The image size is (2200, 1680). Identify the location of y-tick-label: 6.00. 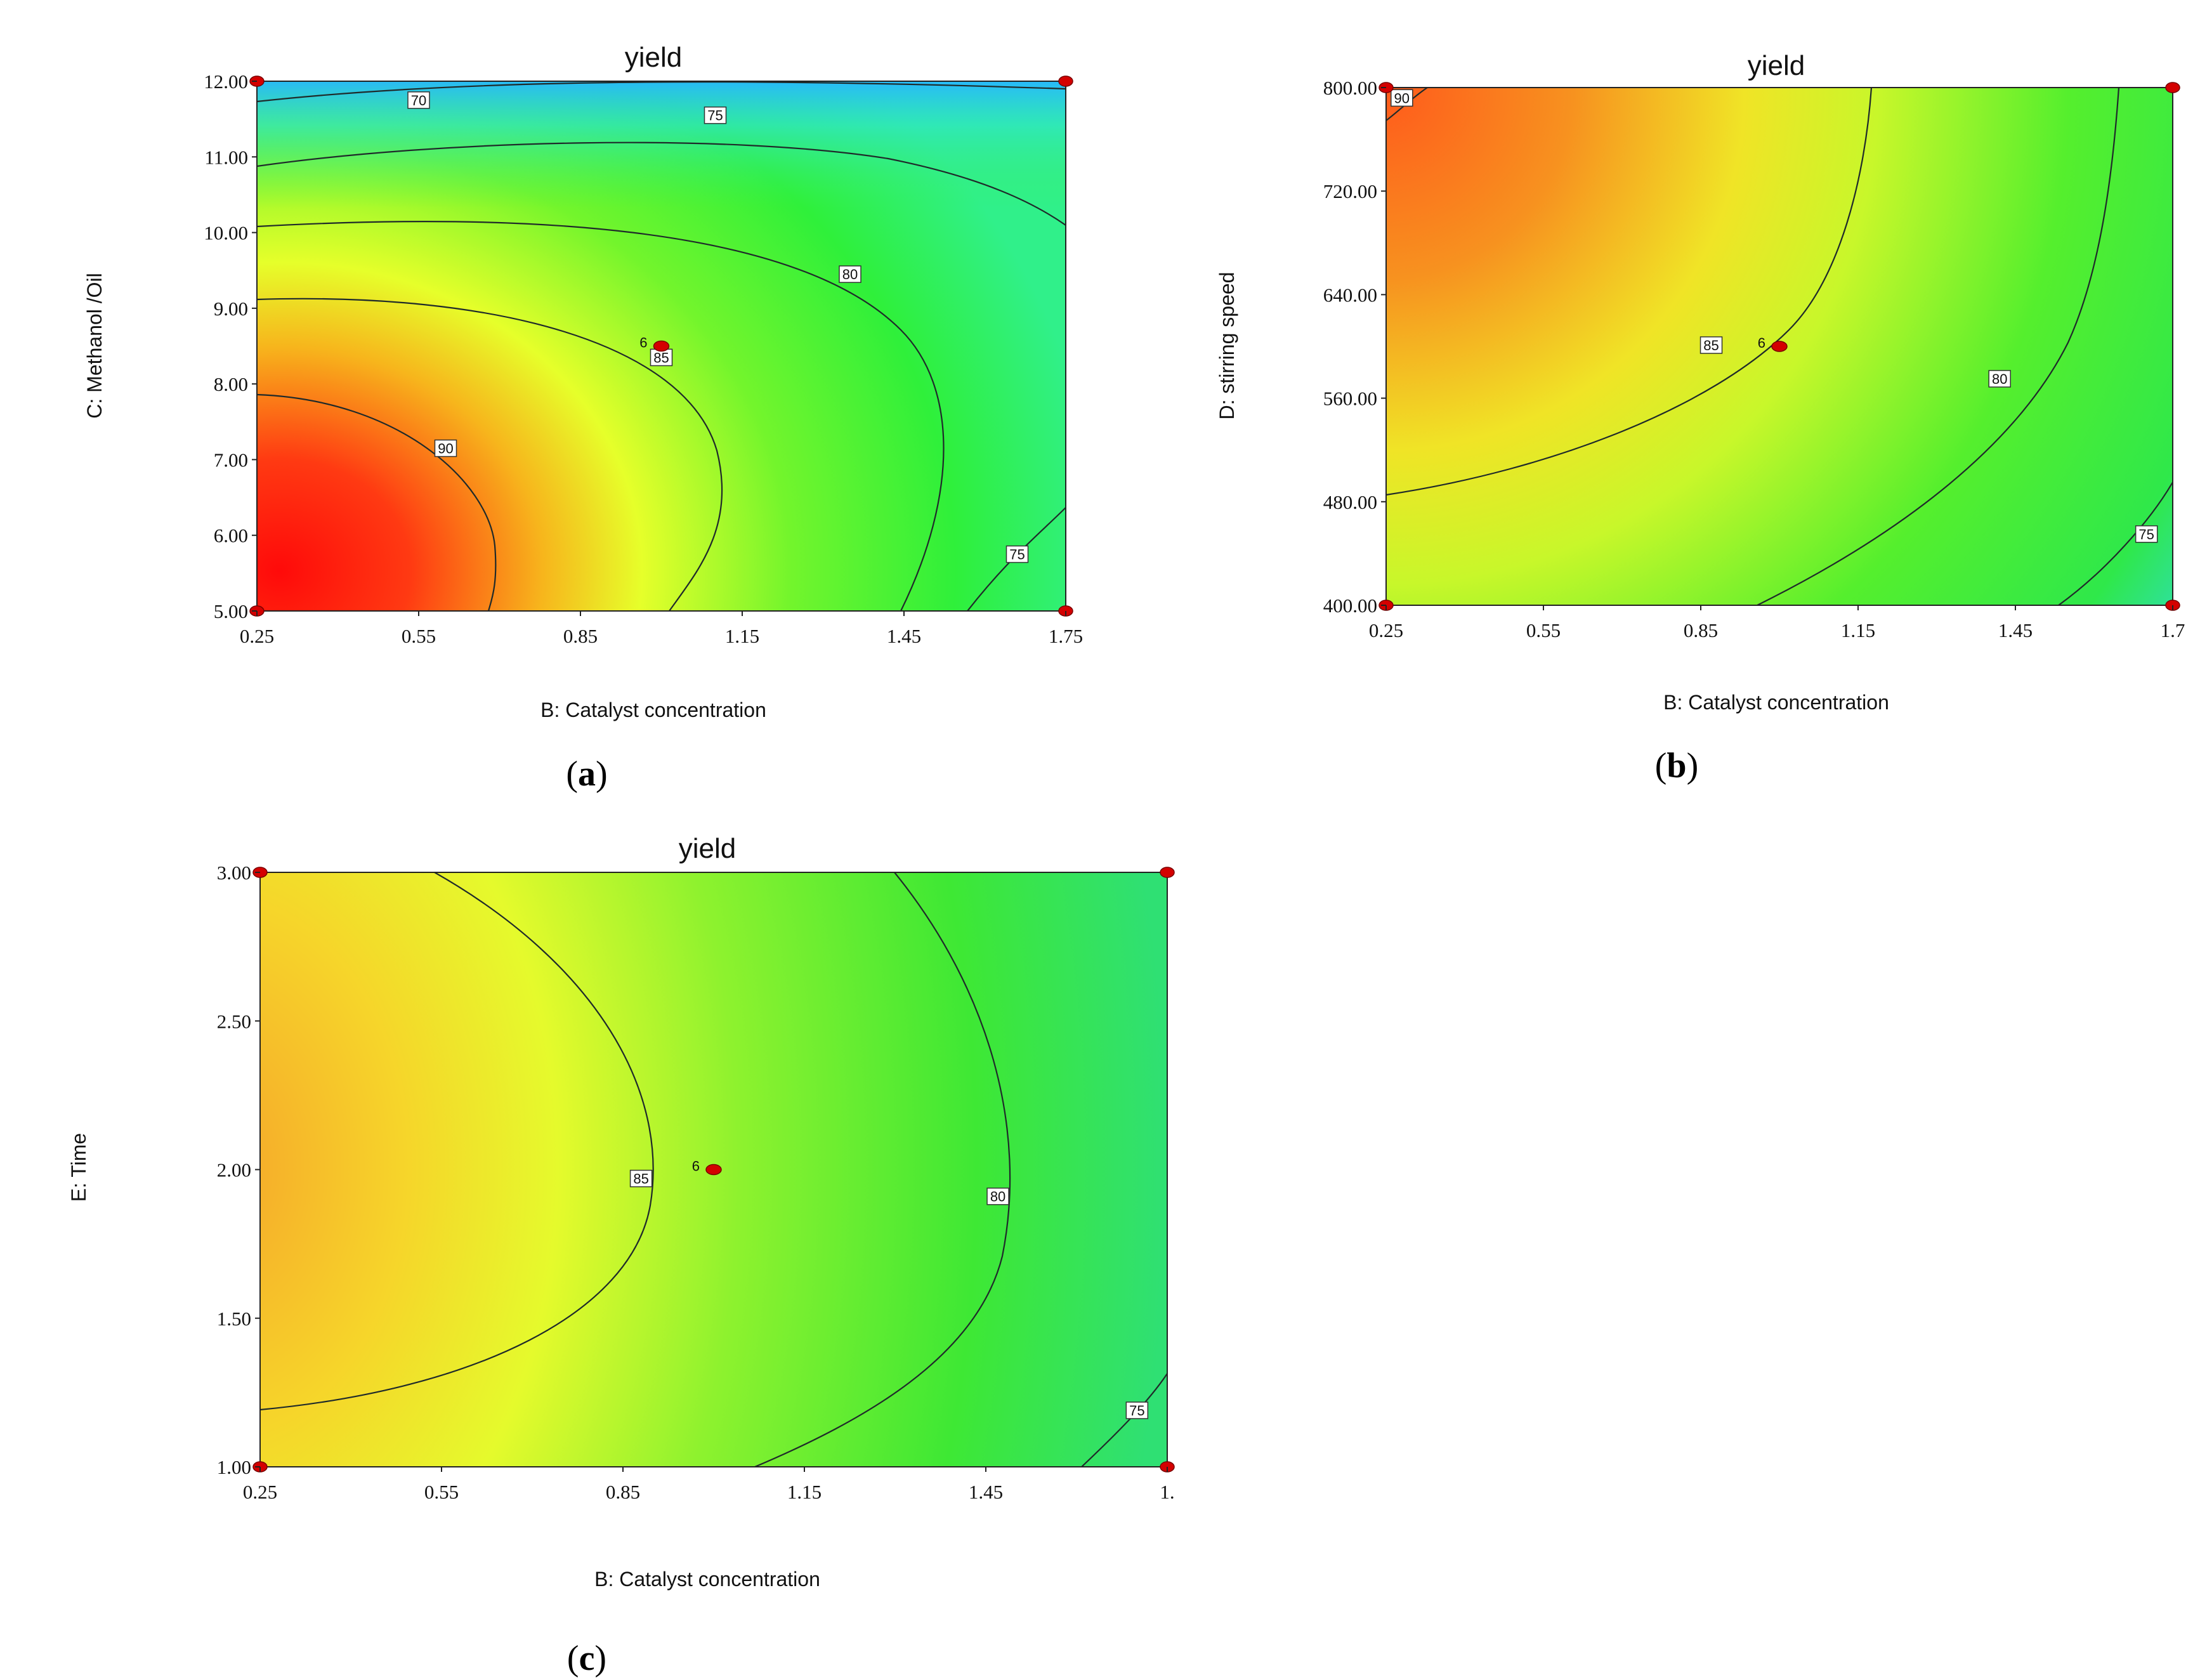
(231, 536).